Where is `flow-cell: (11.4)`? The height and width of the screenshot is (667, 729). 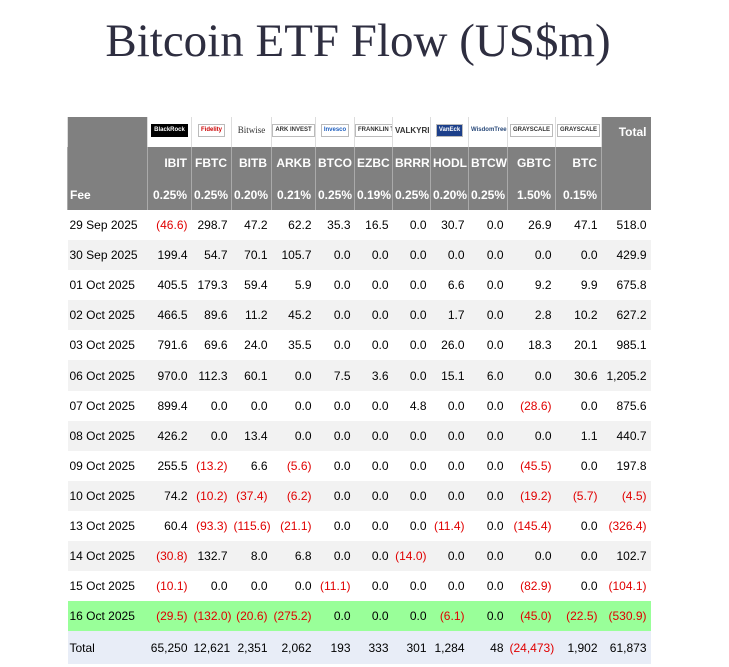 flow-cell: (11.4) is located at coordinates (449, 526).